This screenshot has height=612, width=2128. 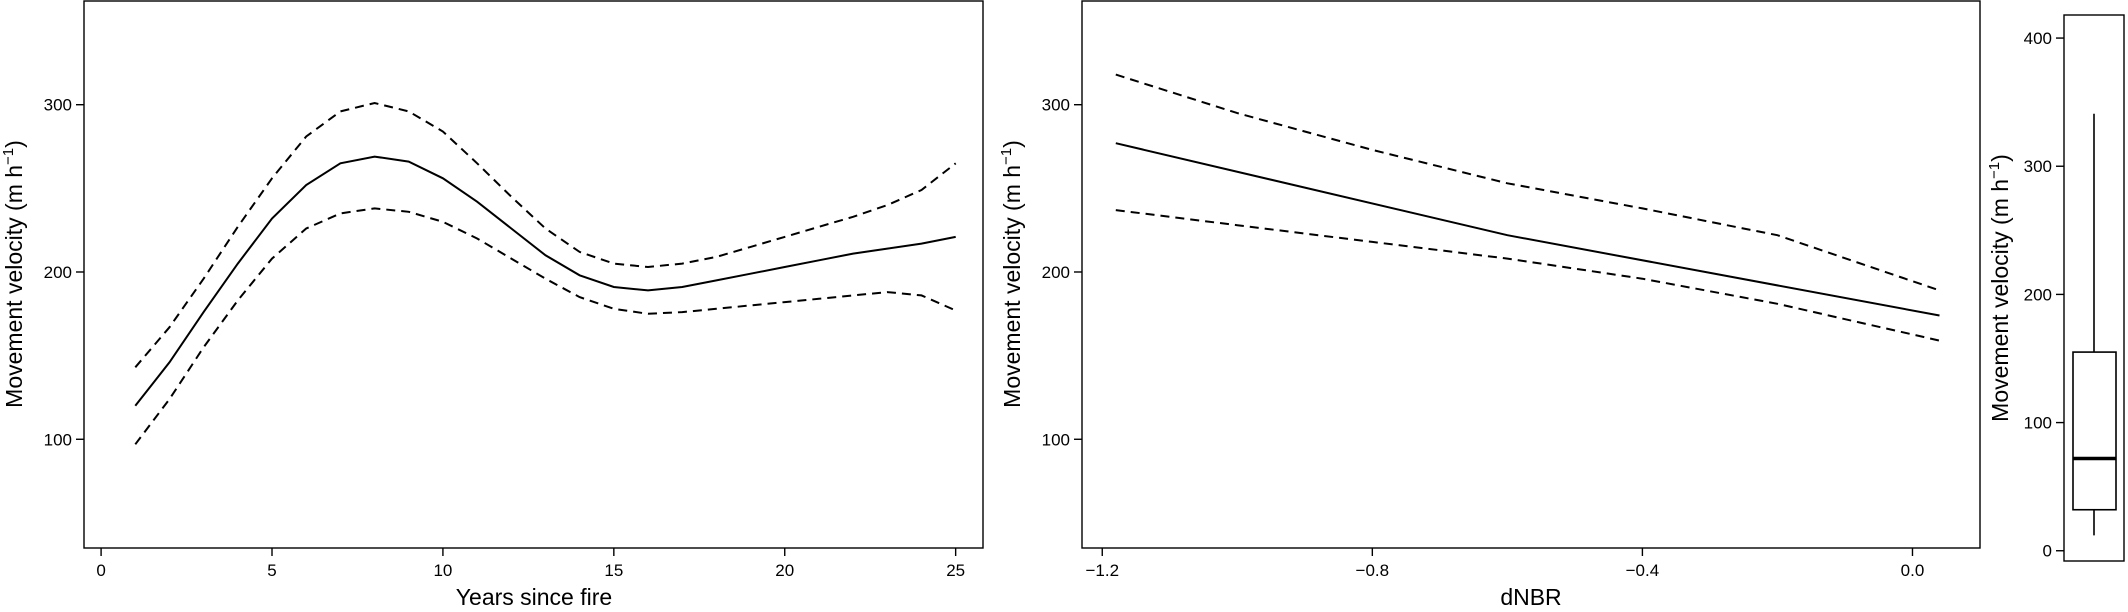 What do you see at coordinates (2094, 324) in the screenshot?
I see `boxplot` at bounding box center [2094, 324].